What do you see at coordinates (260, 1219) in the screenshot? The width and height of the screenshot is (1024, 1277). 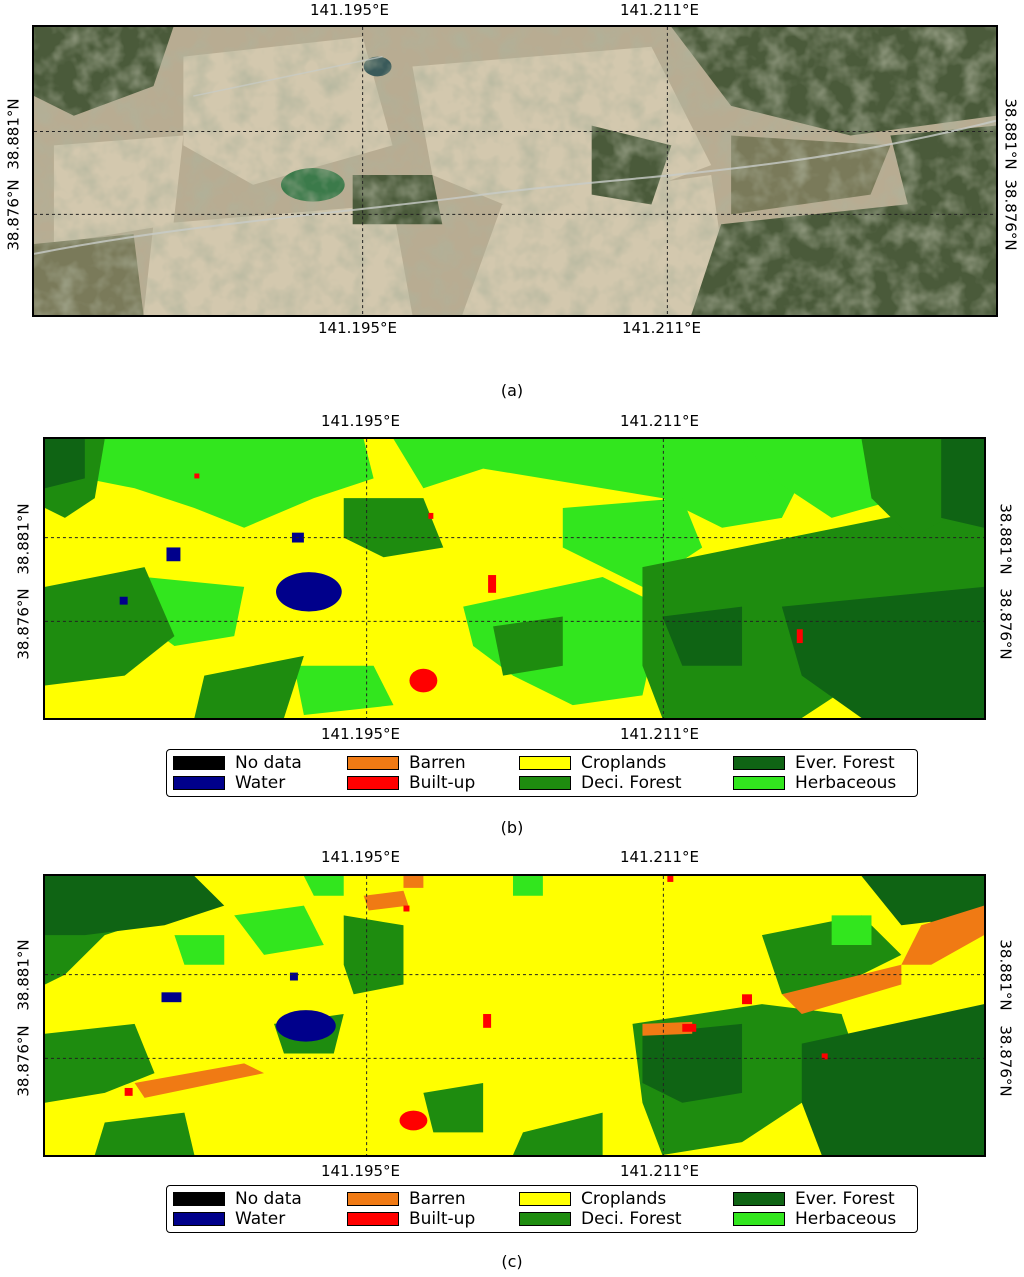 I see `legend-c-water-label: Water` at bounding box center [260, 1219].